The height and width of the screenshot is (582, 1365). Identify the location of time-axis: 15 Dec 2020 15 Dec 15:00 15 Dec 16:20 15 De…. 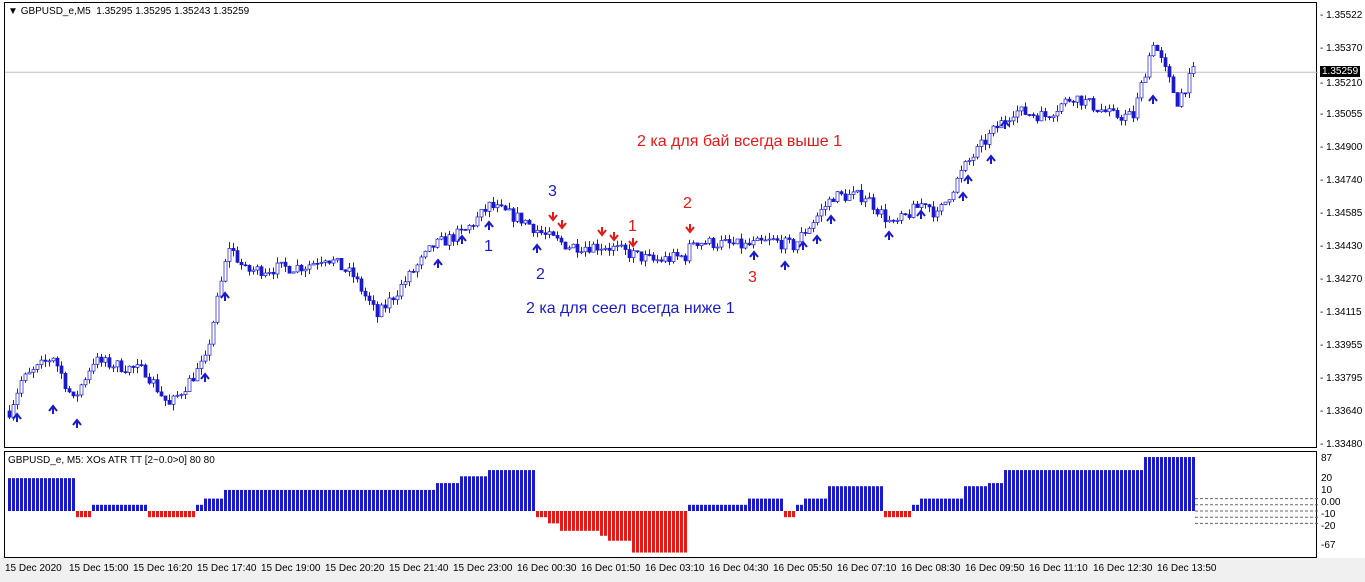
(682, 570).